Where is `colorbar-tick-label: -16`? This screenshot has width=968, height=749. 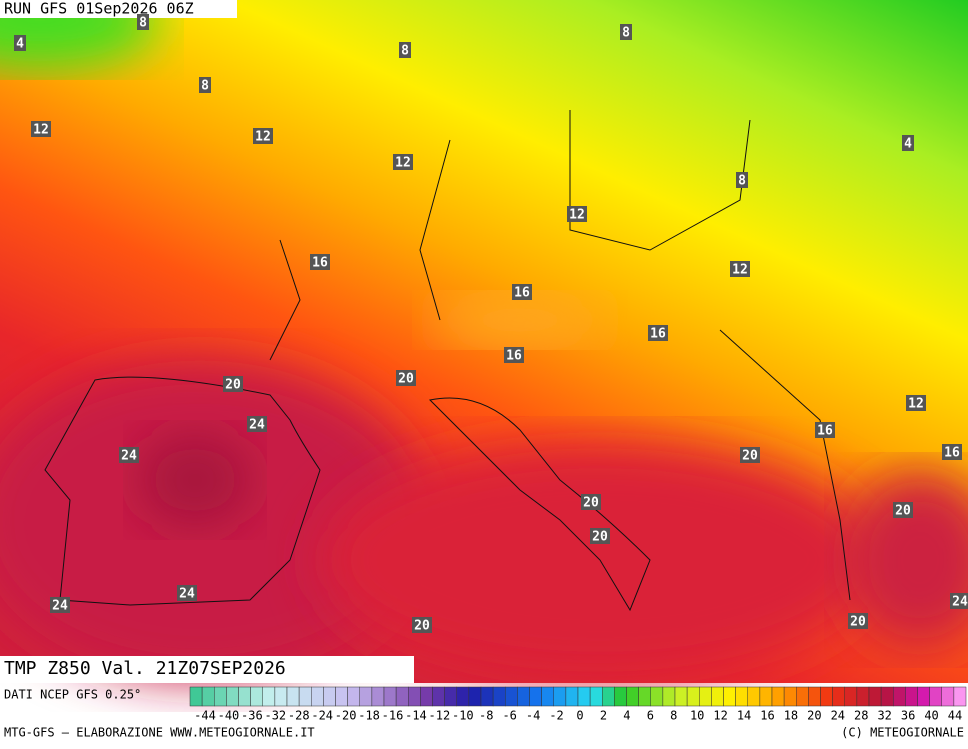
colorbar-tick-label: -16 is located at coordinates (393, 716).